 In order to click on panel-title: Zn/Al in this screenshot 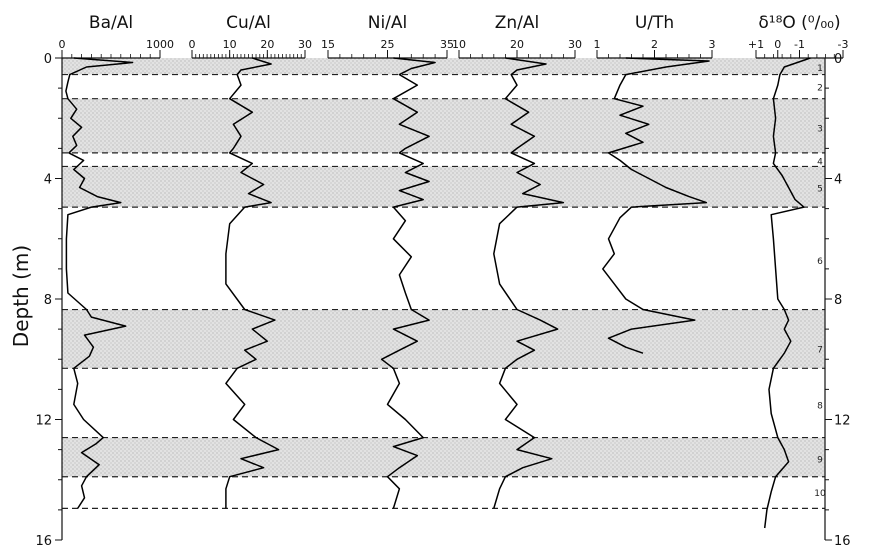, I will do `click(517, 23)`.